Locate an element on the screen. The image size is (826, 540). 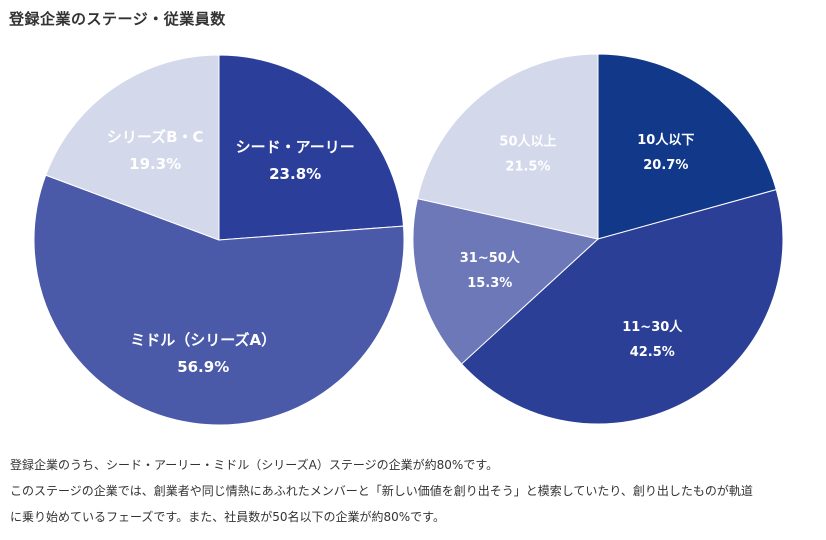
slice-label-employees-0: 10人以下 is located at coordinates (665, 140).